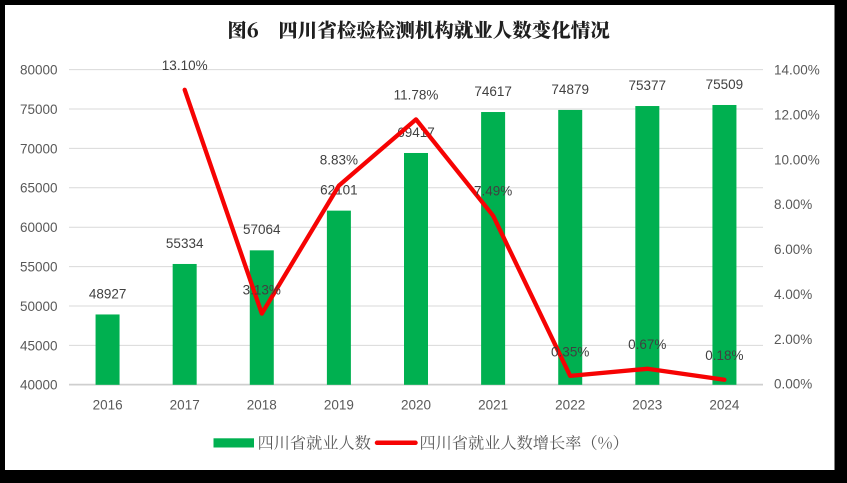 The image size is (847, 483). Describe the element at coordinates (185, 65) in the screenshot. I see `svg-text: 13.10%` at that location.